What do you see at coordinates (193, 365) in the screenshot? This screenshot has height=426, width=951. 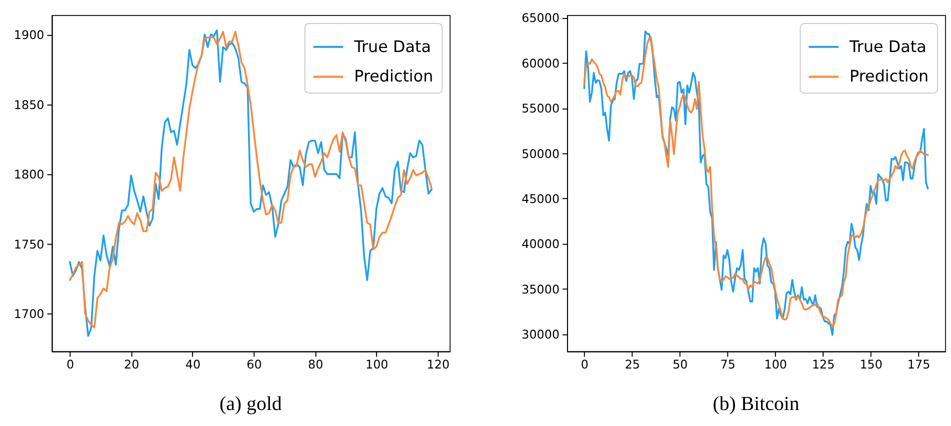 I see `x-tick-label: 40` at bounding box center [193, 365].